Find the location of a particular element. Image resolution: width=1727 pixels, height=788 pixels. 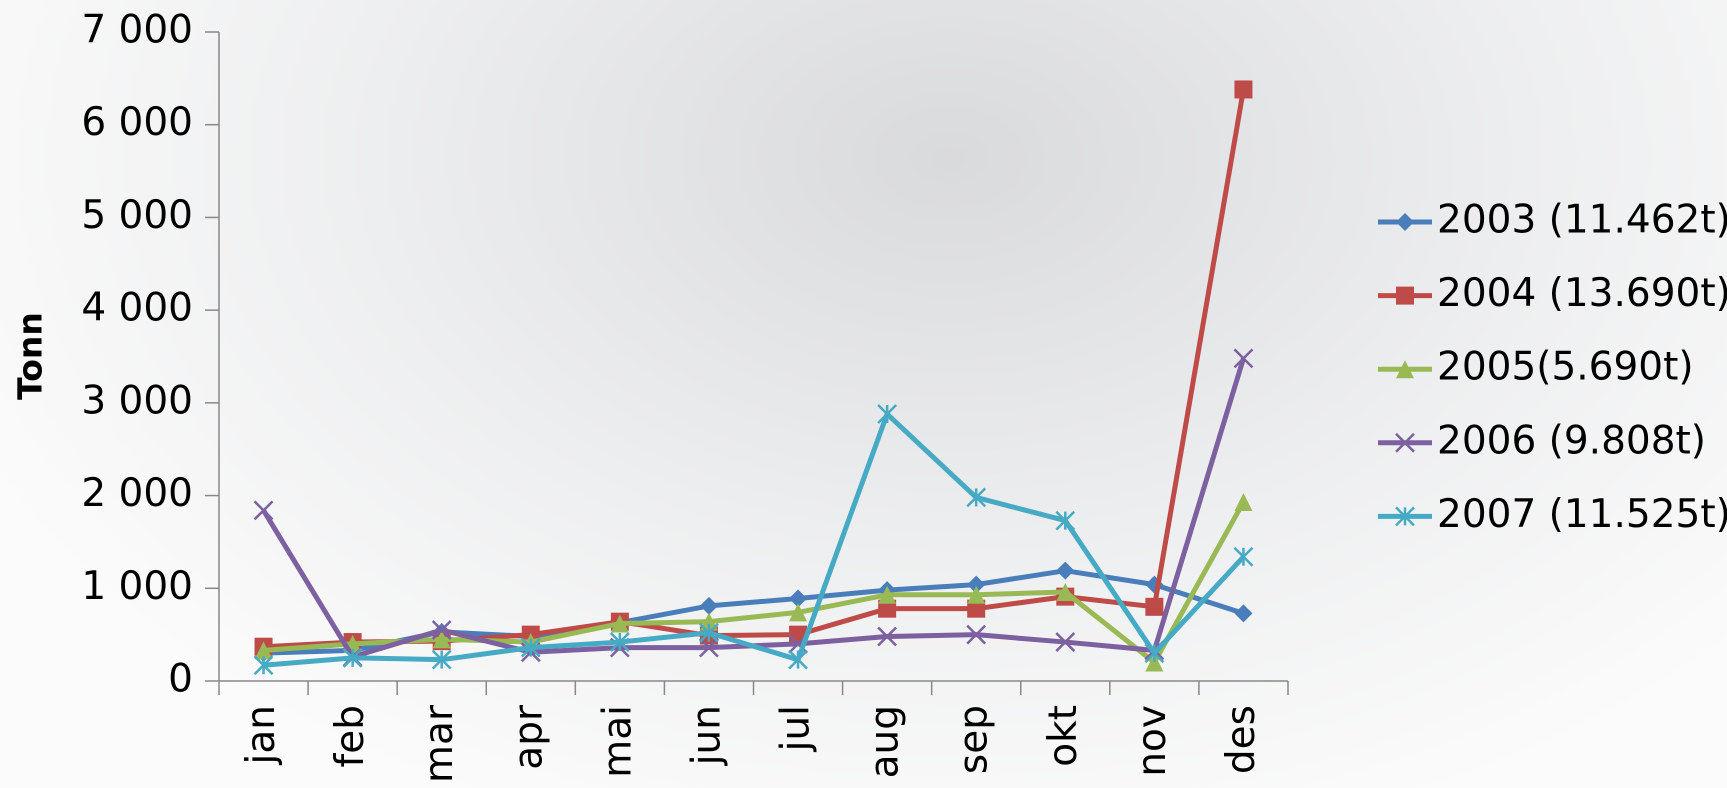

x-tick-label: aug is located at coordinates (885, 741).